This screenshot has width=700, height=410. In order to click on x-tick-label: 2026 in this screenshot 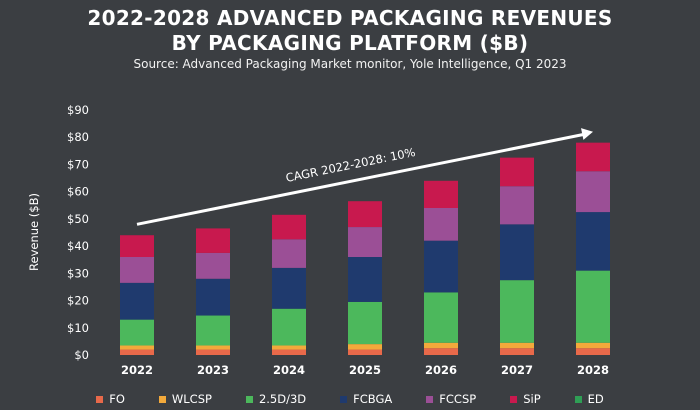, I will do `click(441, 370)`.